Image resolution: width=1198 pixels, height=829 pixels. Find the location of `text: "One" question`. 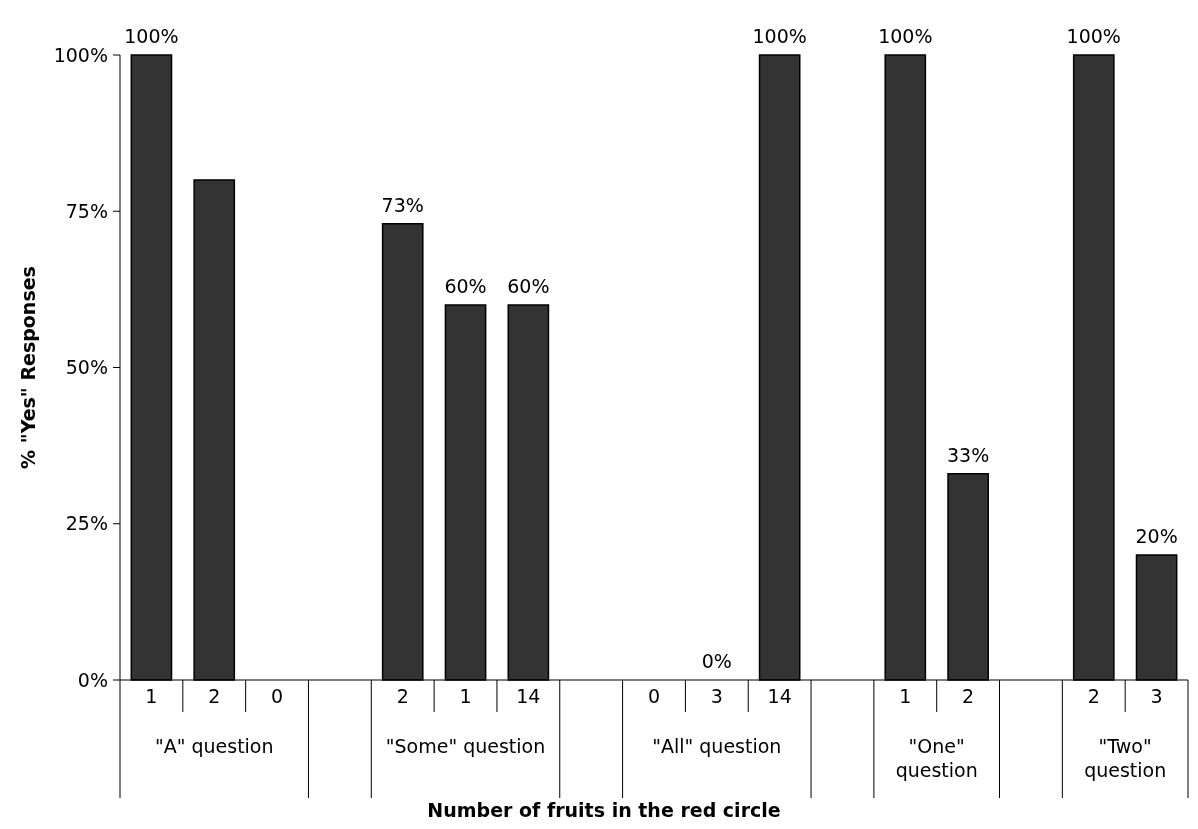

text: "One" question is located at coordinates (936, 758).